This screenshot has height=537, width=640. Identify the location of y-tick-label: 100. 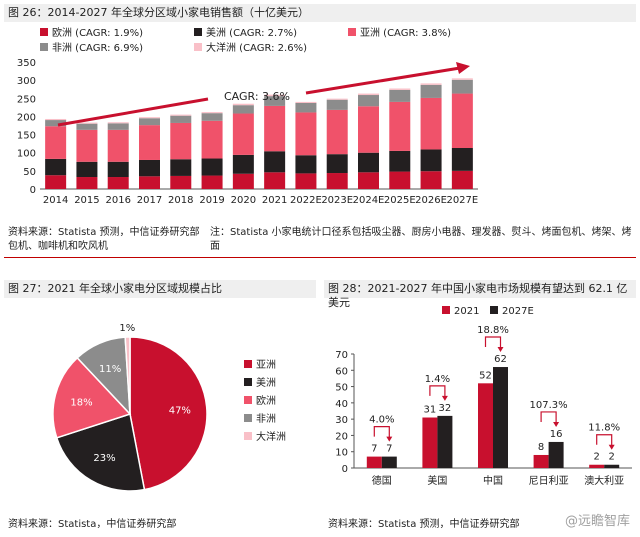
(26, 154).